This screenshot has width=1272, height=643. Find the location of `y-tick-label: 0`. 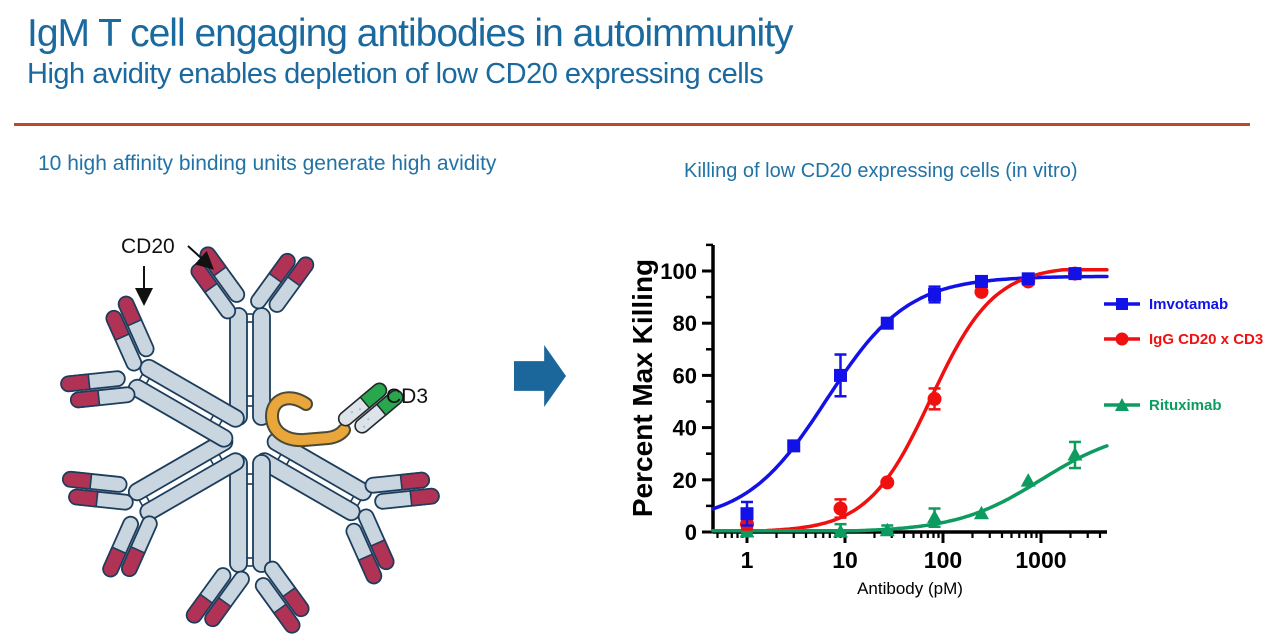

y-tick-label: 0 is located at coordinates (691, 532).